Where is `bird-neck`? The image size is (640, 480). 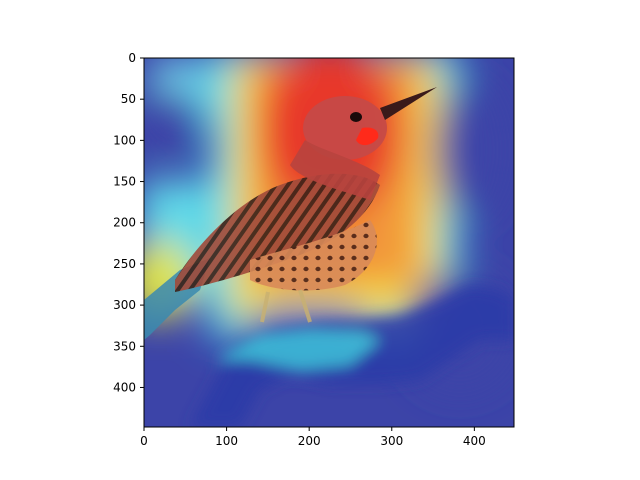
bird-neck is located at coordinates (335, 170).